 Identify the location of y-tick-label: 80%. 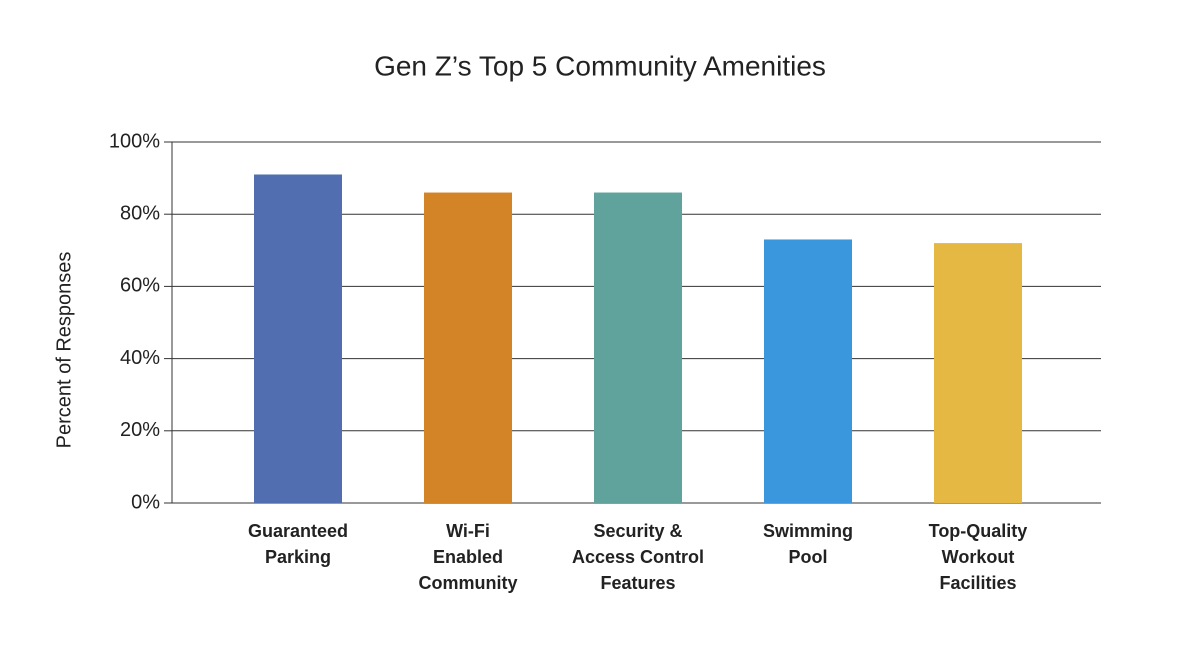
(140, 213).